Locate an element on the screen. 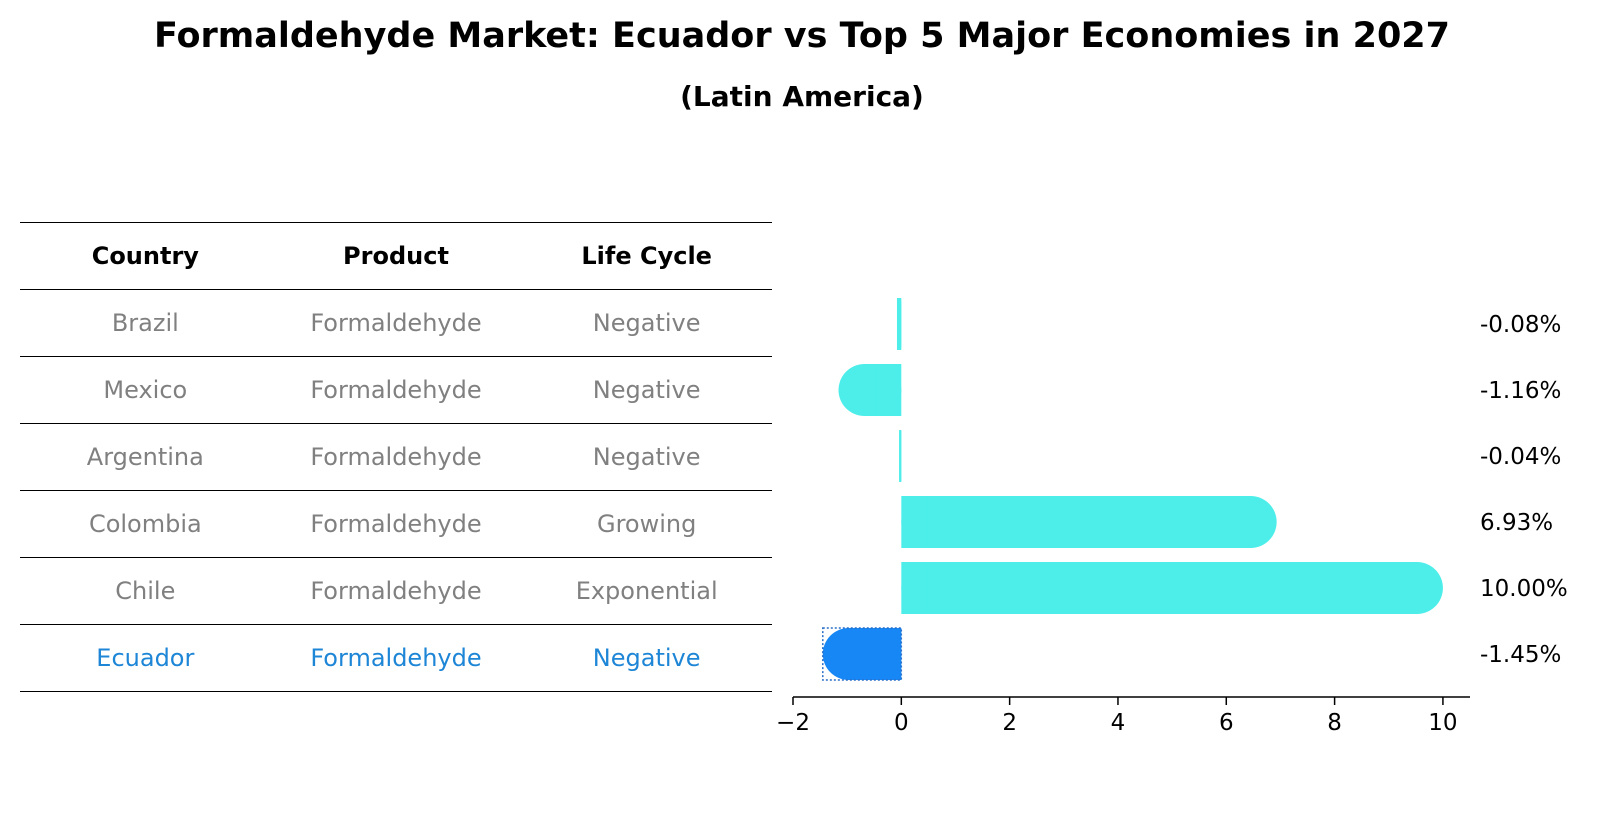  x-tick-label: 8 is located at coordinates (1334, 723).